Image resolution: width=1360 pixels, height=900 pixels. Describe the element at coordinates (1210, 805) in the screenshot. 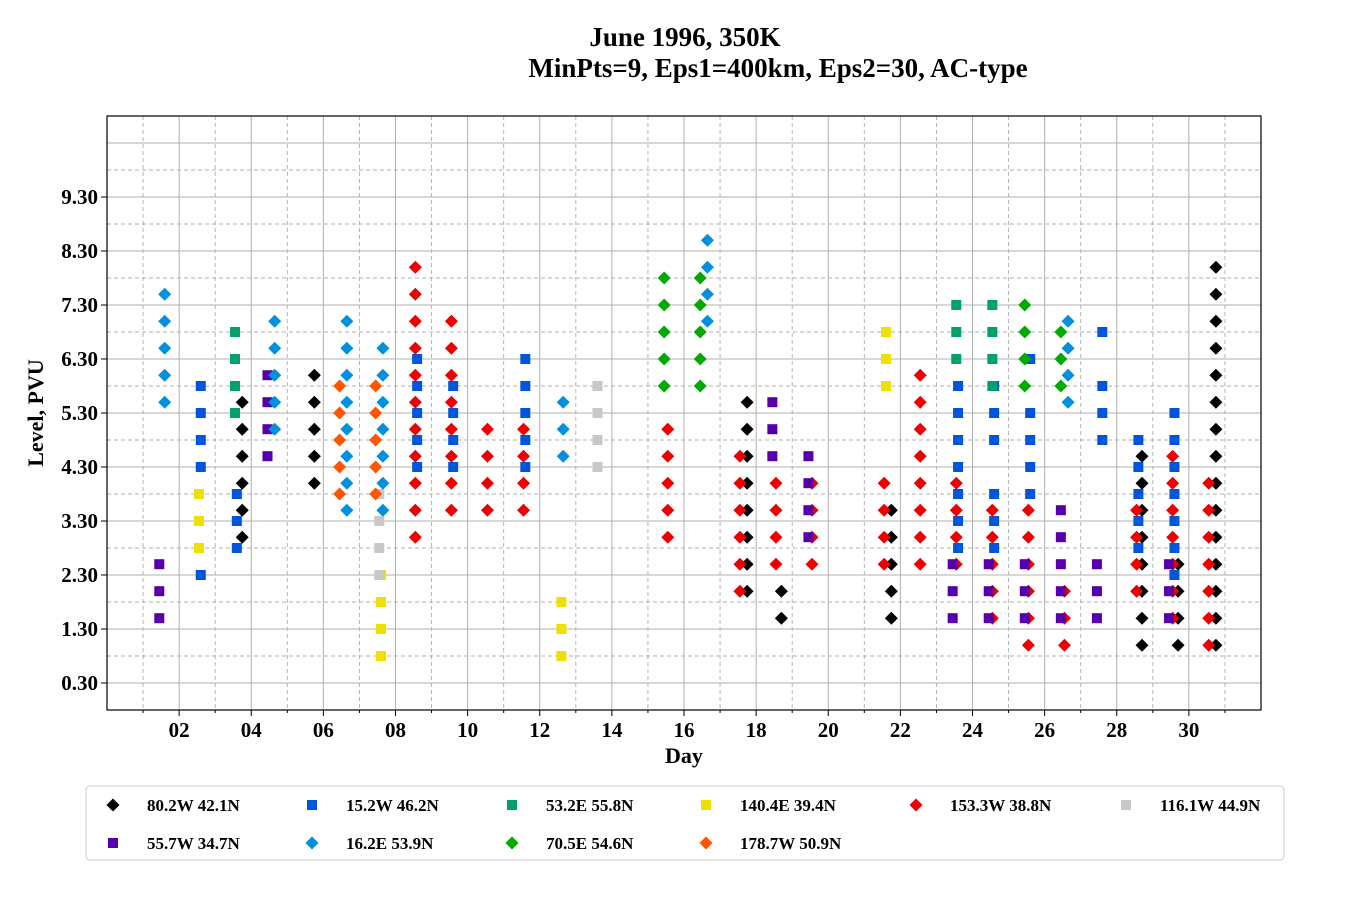

I see `legend-entry-label: 116.1W 44.9N` at that location.